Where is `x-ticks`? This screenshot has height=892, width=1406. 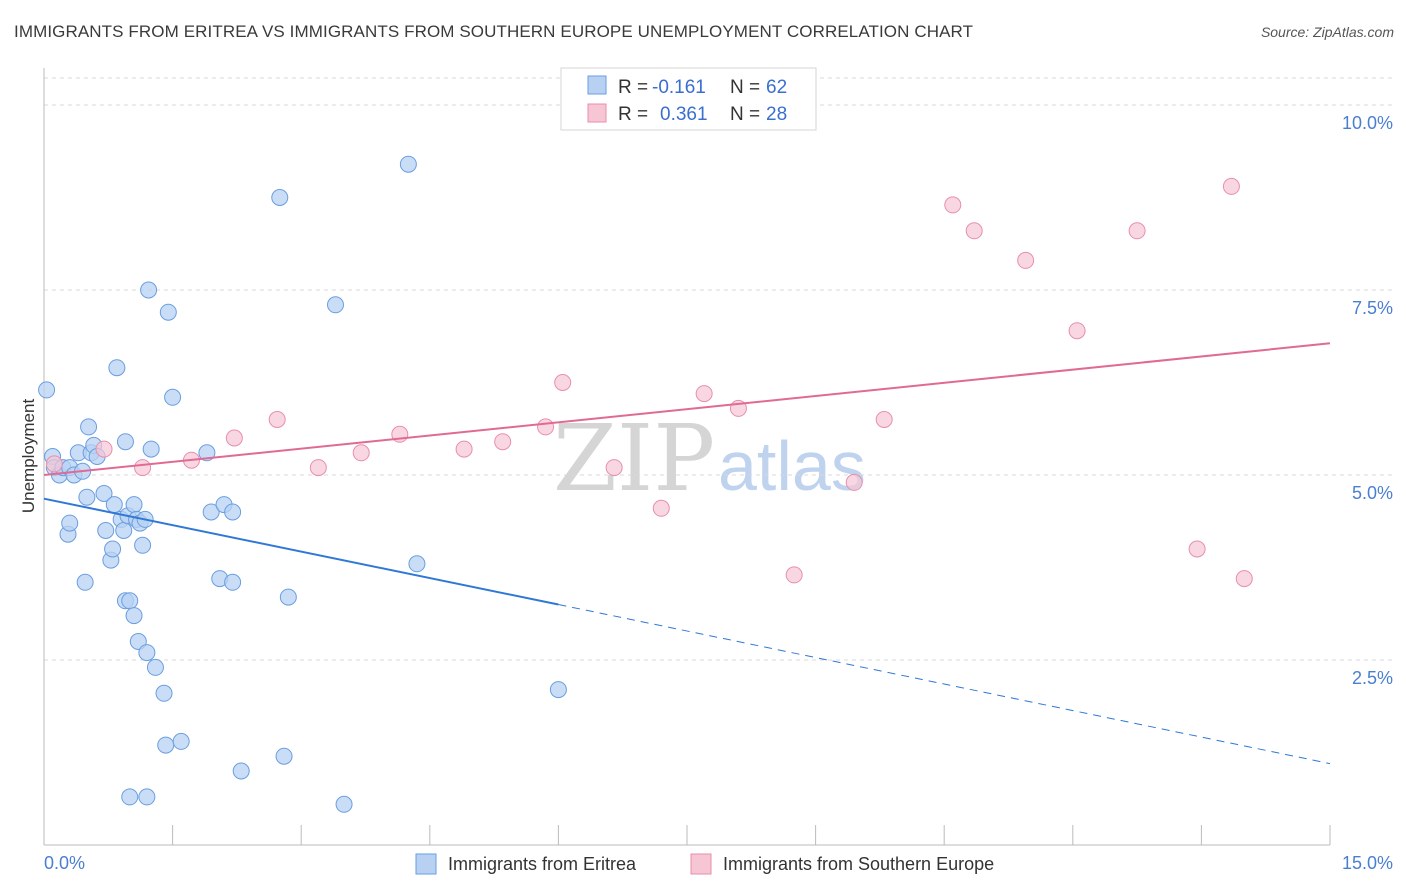 x-ticks is located at coordinates (687, 835).